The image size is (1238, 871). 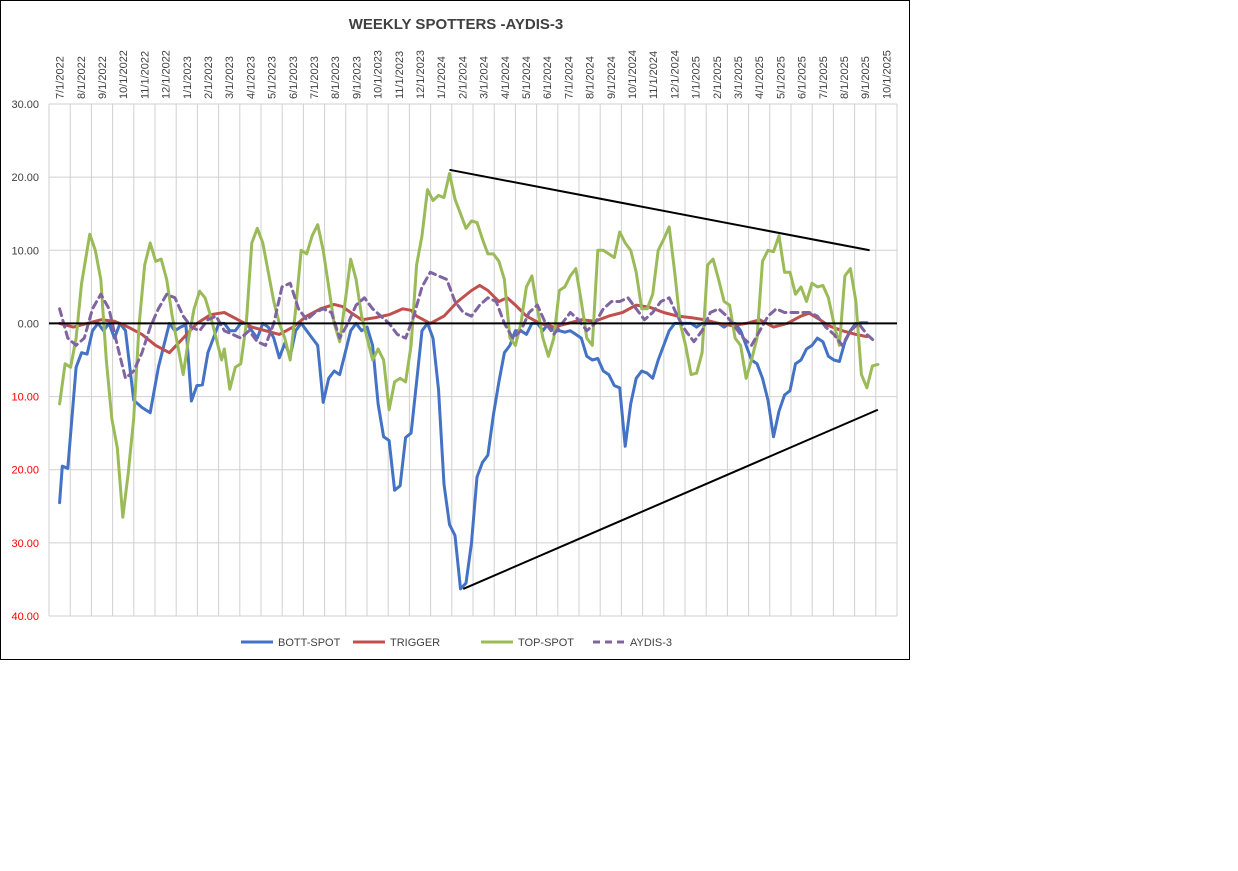 What do you see at coordinates (294, 77) in the screenshot?
I see `x-tick-label: 6/1/2023` at bounding box center [294, 77].